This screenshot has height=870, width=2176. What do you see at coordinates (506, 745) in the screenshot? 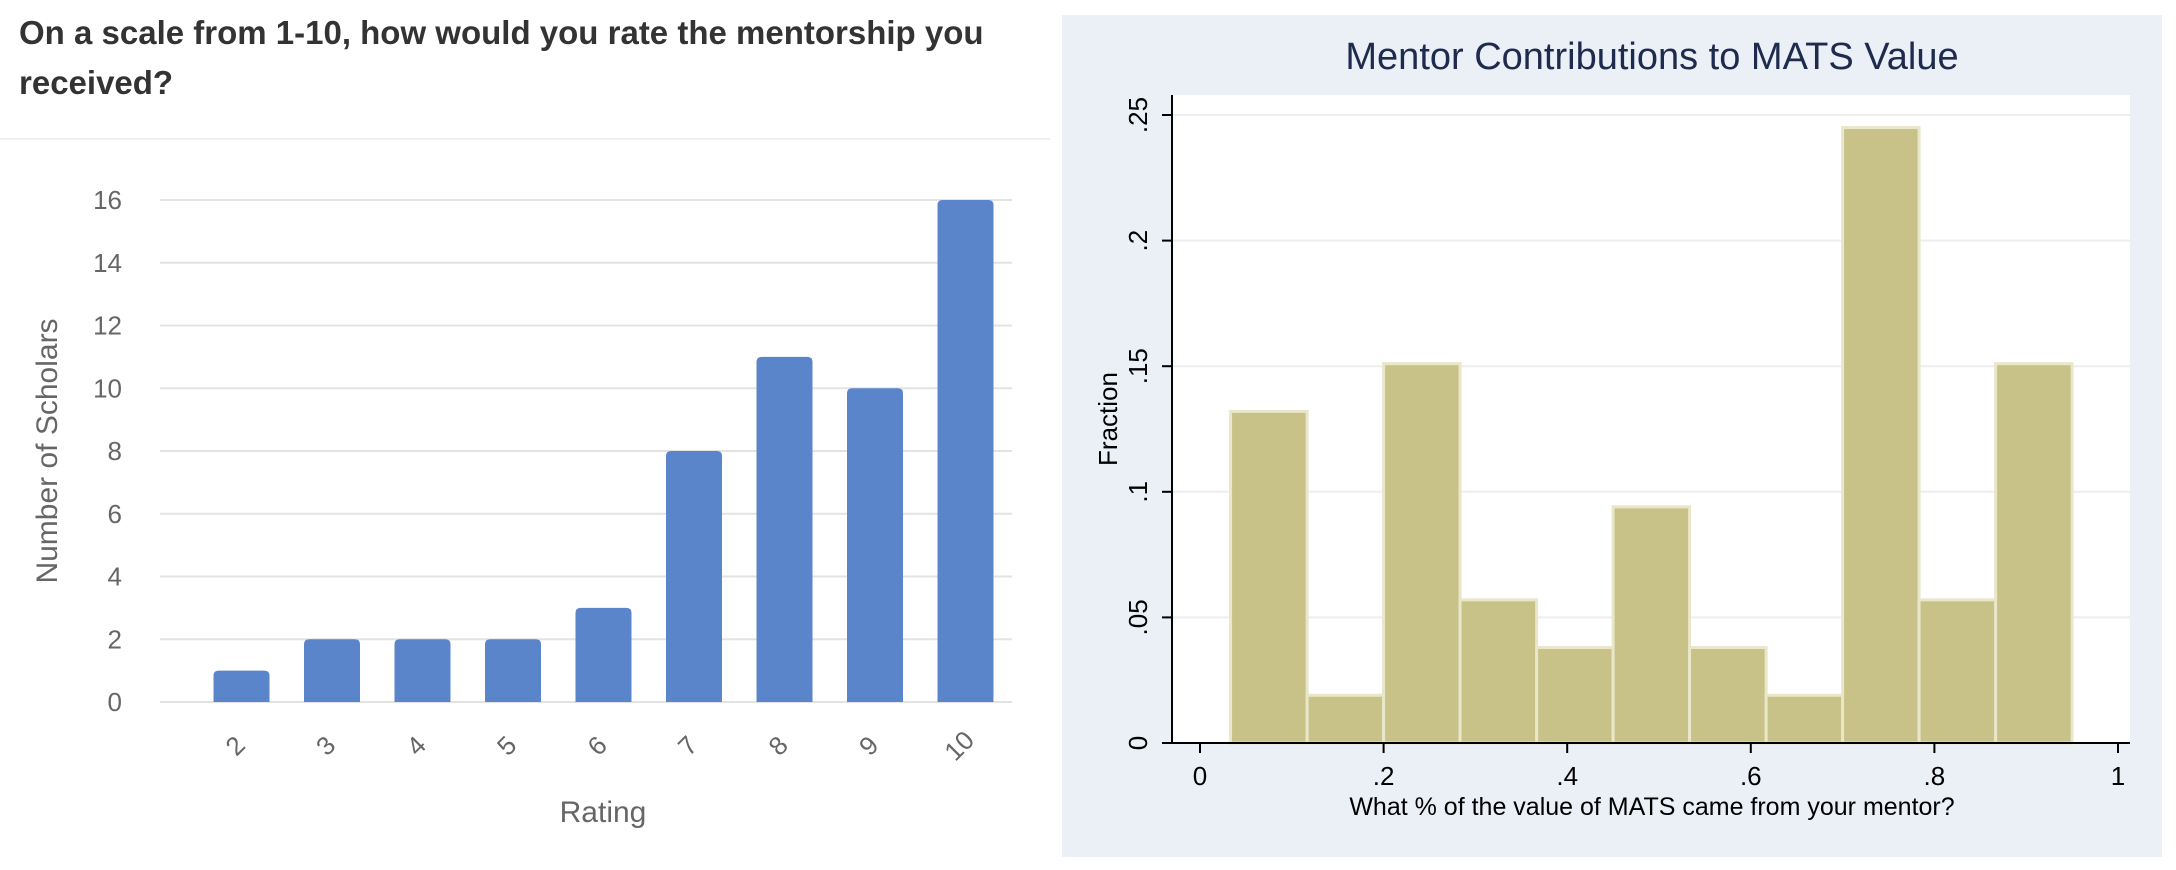
I see `x-tick-label: 5` at bounding box center [506, 745].